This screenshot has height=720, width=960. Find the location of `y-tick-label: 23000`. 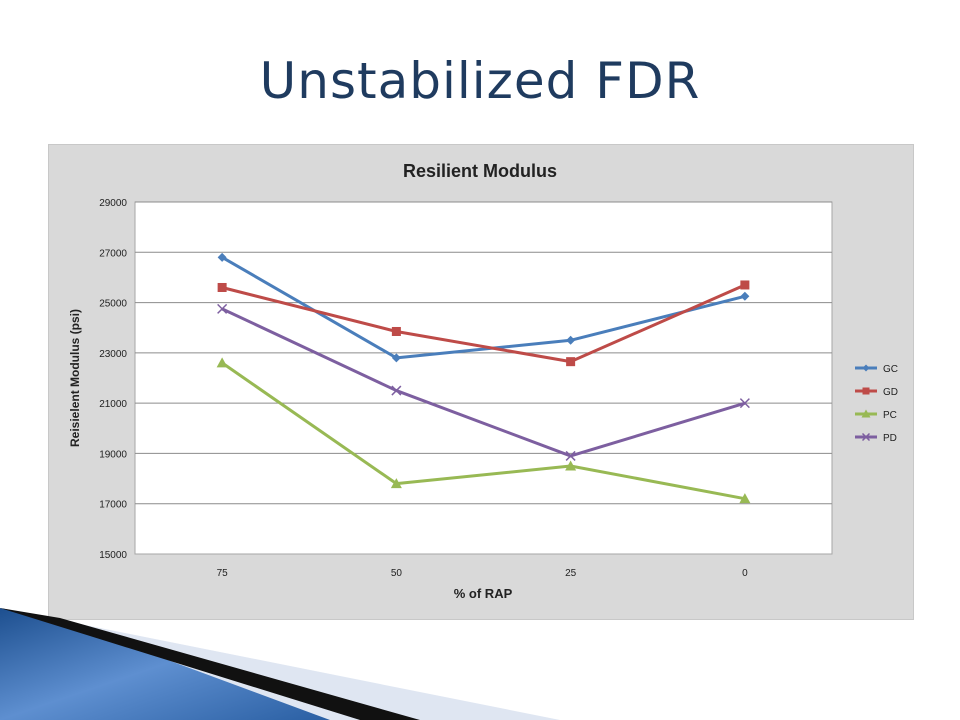

y-tick-label: 23000 is located at coordinates (113, 354).